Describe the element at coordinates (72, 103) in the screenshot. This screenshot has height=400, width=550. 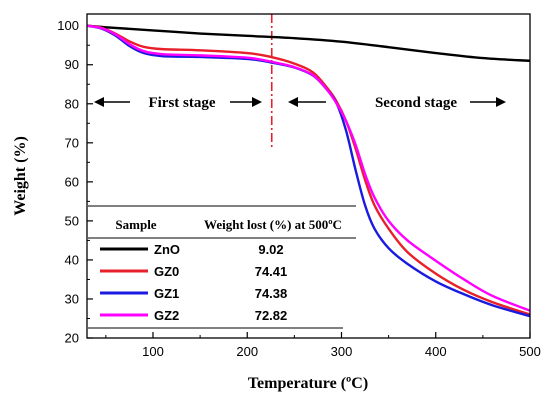
I see `y-tick-label: 80` at that location.